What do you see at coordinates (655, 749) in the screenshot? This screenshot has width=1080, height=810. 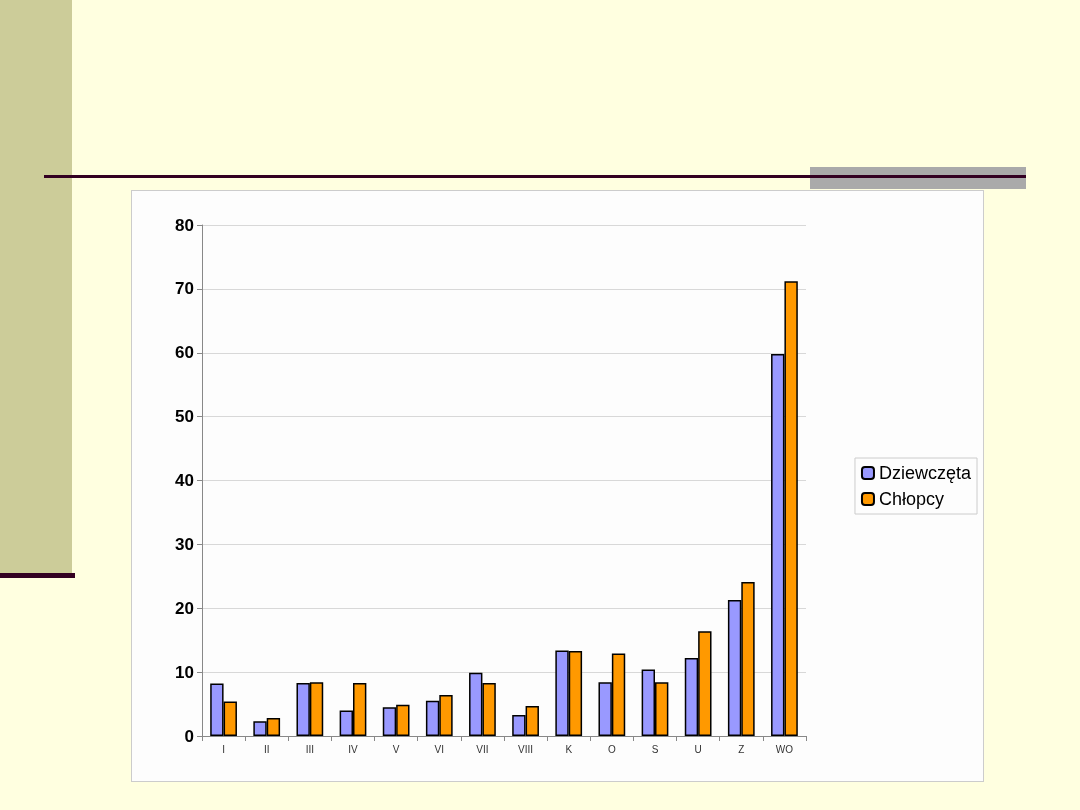 I see `x-tick-label: S` at bounding box center [655, 749].